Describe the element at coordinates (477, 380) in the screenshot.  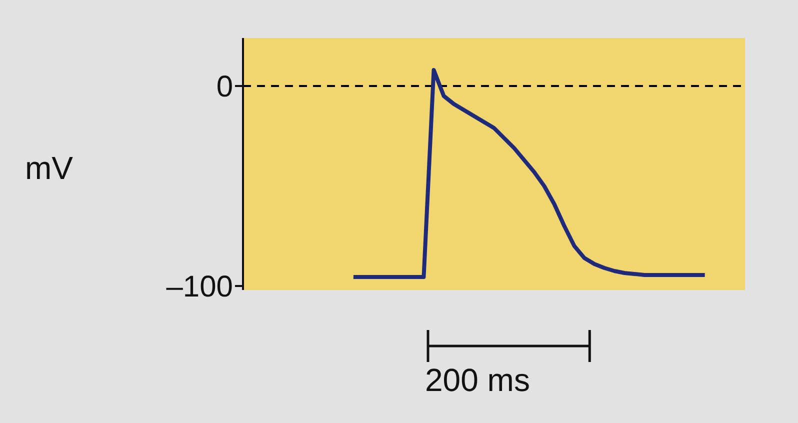
I see `text: 200 ms` at that location.